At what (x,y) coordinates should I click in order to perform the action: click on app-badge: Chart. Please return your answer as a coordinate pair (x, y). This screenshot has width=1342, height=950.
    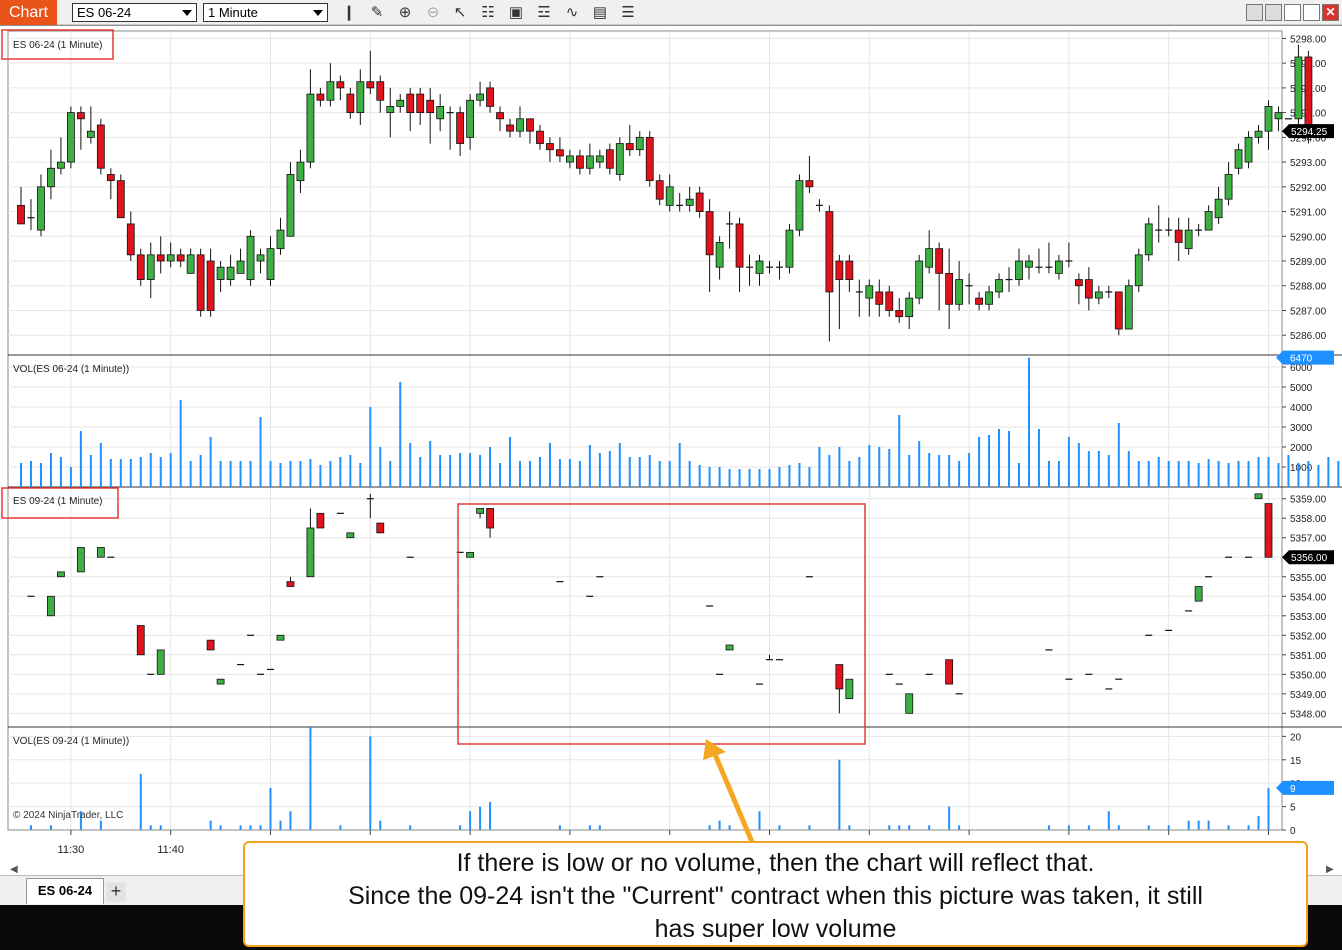
    Looking at the image, I should click on (28, 12).